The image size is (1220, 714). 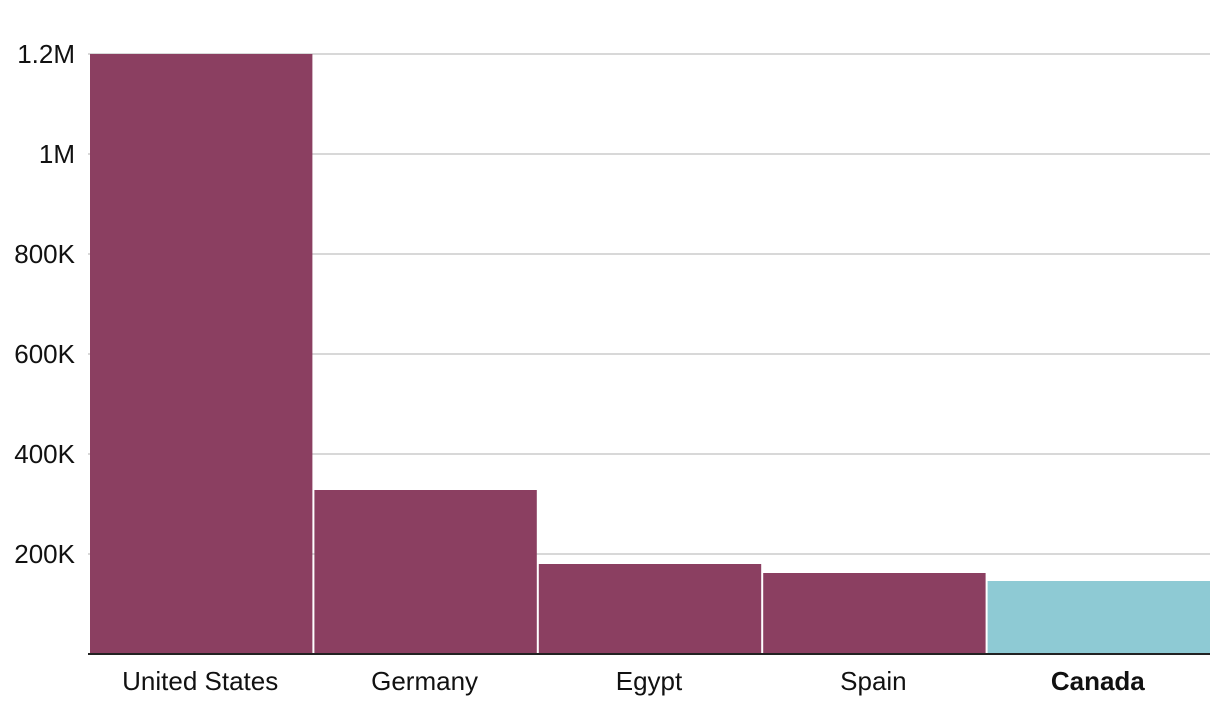 I want to click on y-tick-label: 400K, so click(x=44, y=454).